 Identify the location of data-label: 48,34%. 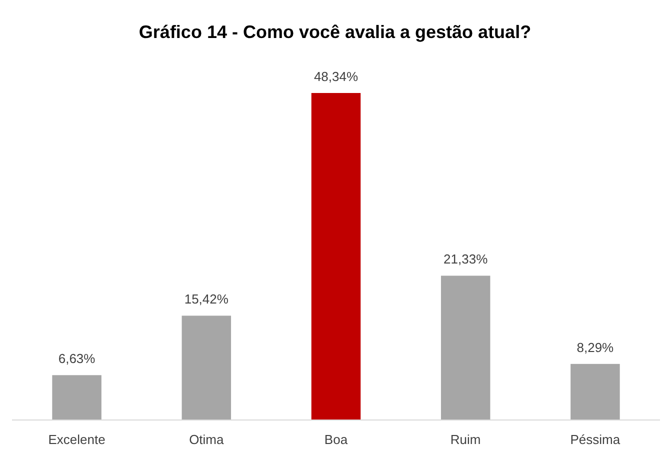
(336, 76).